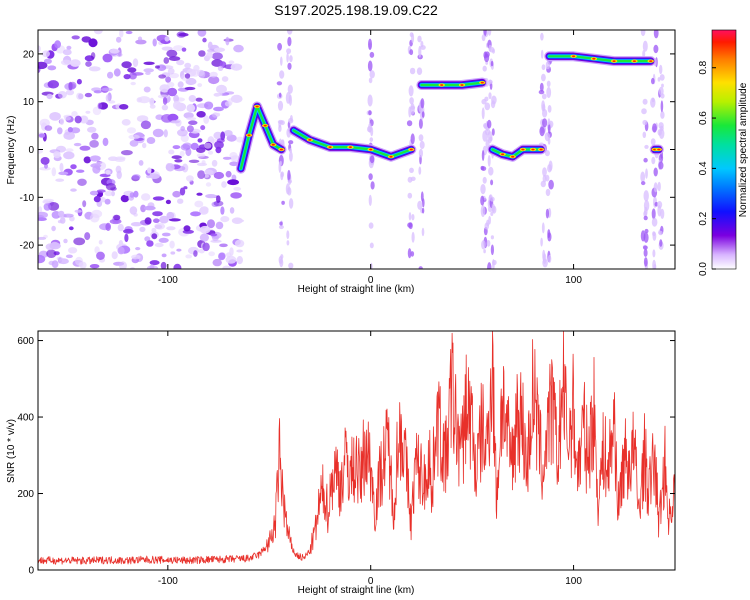 The width and height of the screenshot is (750, 600). Describe the element at coordinates (703, 118) in the screenshot. I see `colorbar-tick-label: 0.6` at that location.